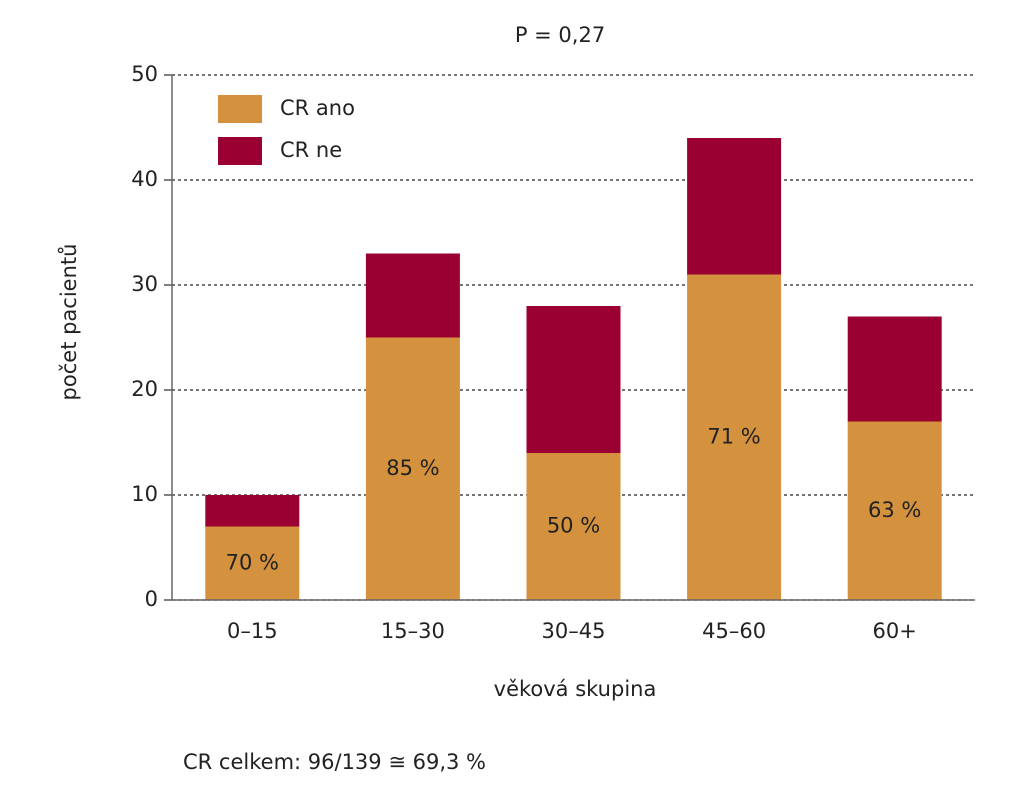 The height and width of the screenshot is (800, 1009). What do you see at coordinates (413, 631) in the screenshot?
I see `x-tick-label: 15–30` at bounding box center [413, 631].